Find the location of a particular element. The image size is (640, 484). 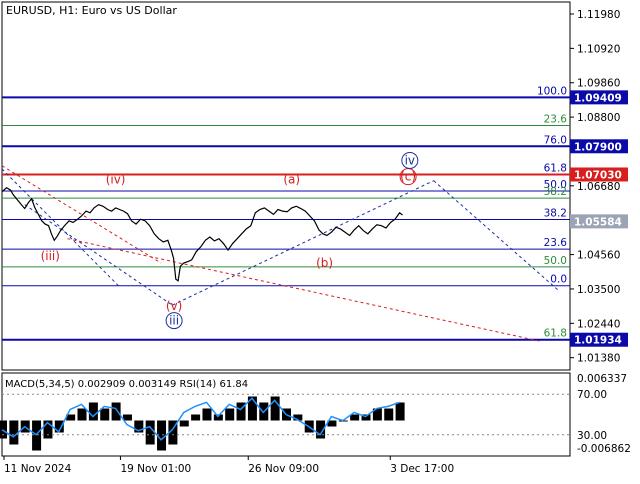

rsi-level-label: 30.00 is located at coordinates (592, 436).